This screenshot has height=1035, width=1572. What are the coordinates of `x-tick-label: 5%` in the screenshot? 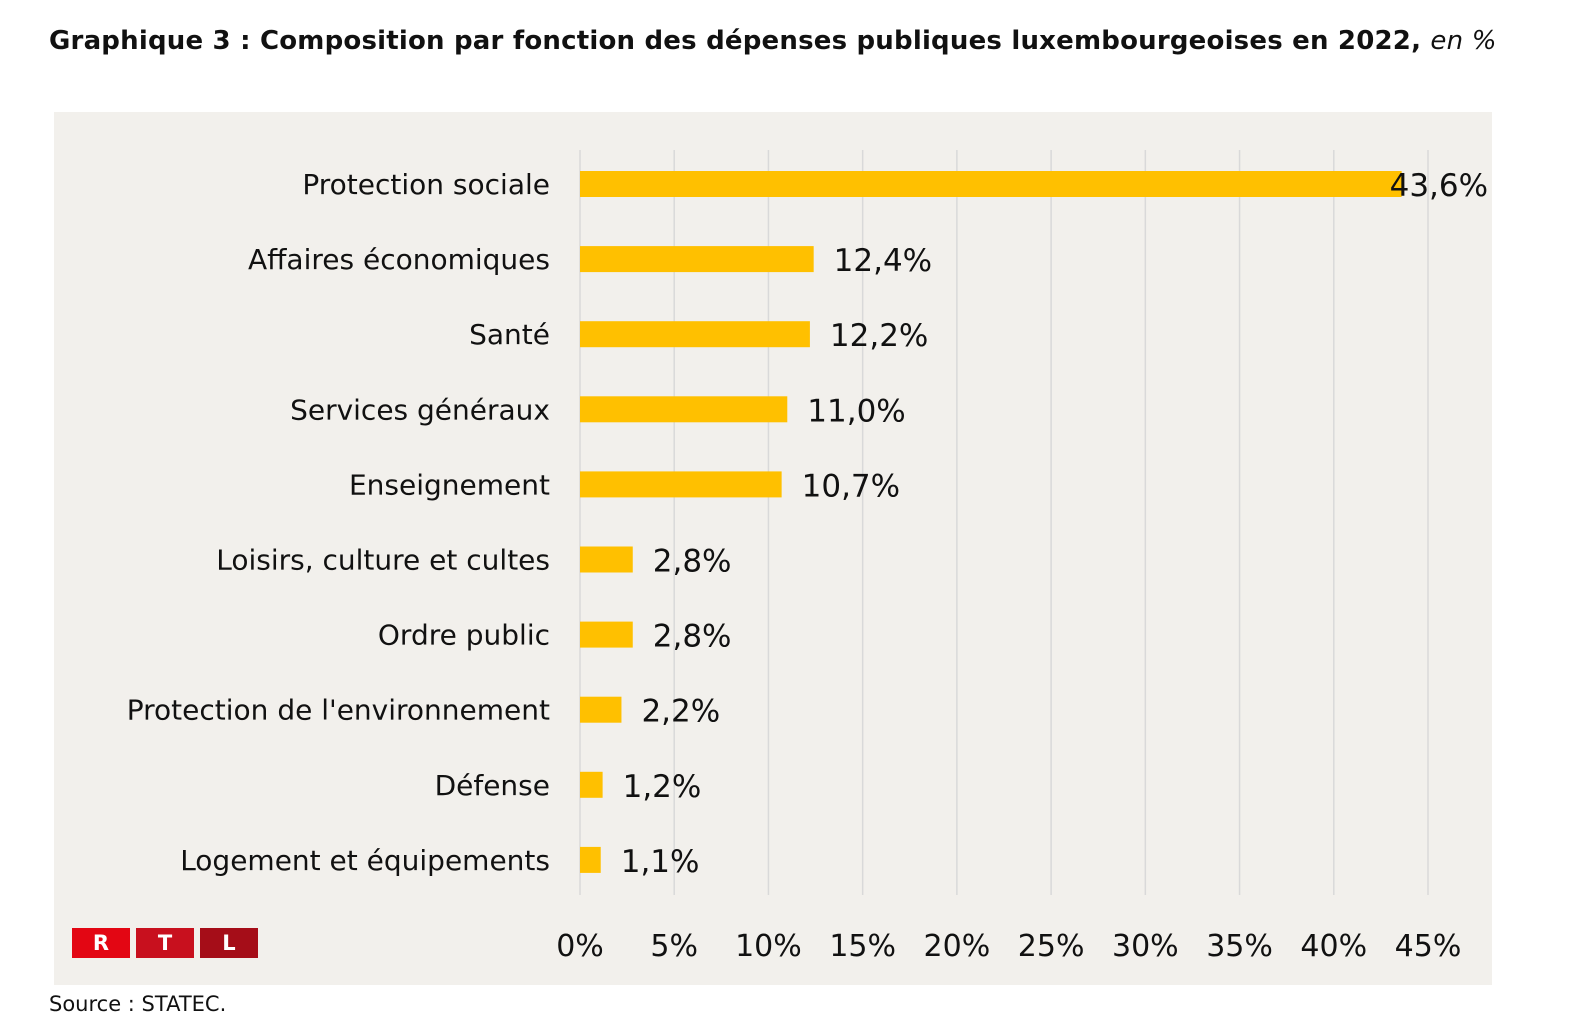 It's located at (674, 946).